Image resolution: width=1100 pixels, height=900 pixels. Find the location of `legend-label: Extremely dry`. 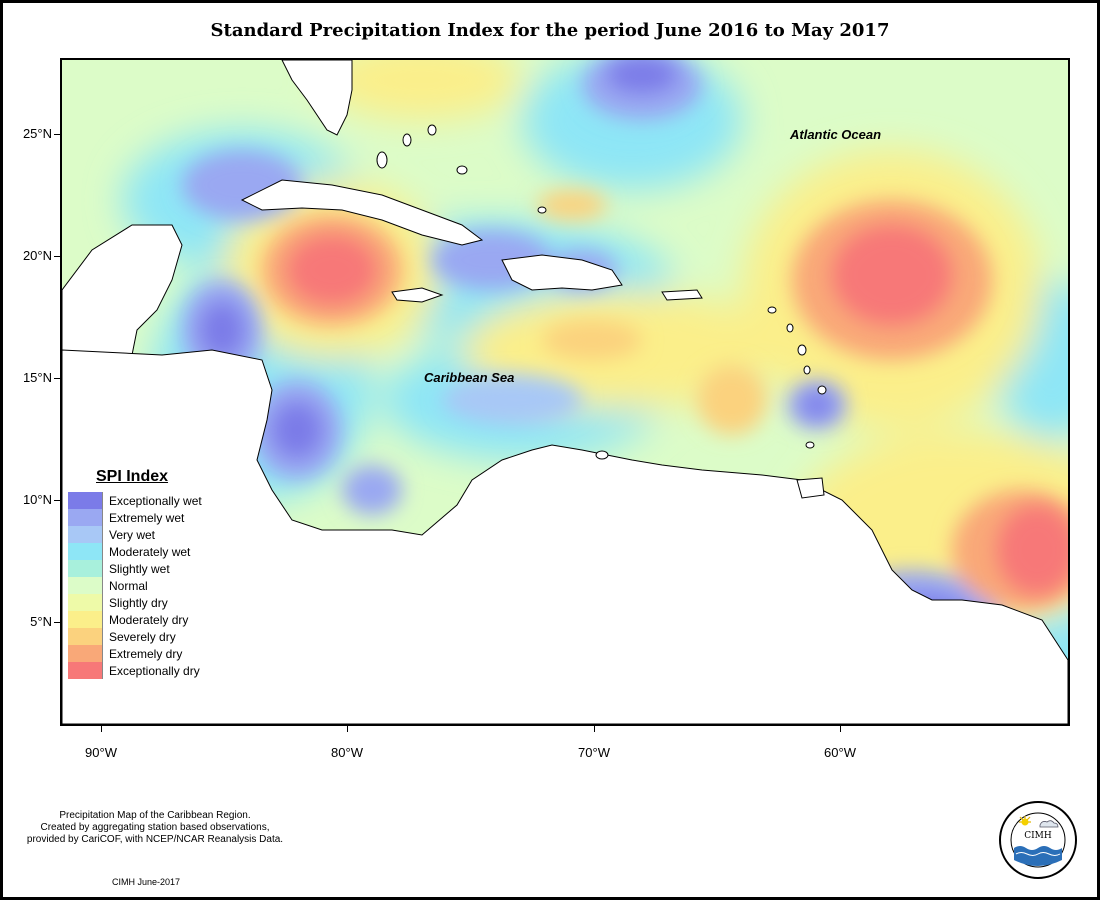

legend-label: Extremely dry is located at coordinates (146, 653).